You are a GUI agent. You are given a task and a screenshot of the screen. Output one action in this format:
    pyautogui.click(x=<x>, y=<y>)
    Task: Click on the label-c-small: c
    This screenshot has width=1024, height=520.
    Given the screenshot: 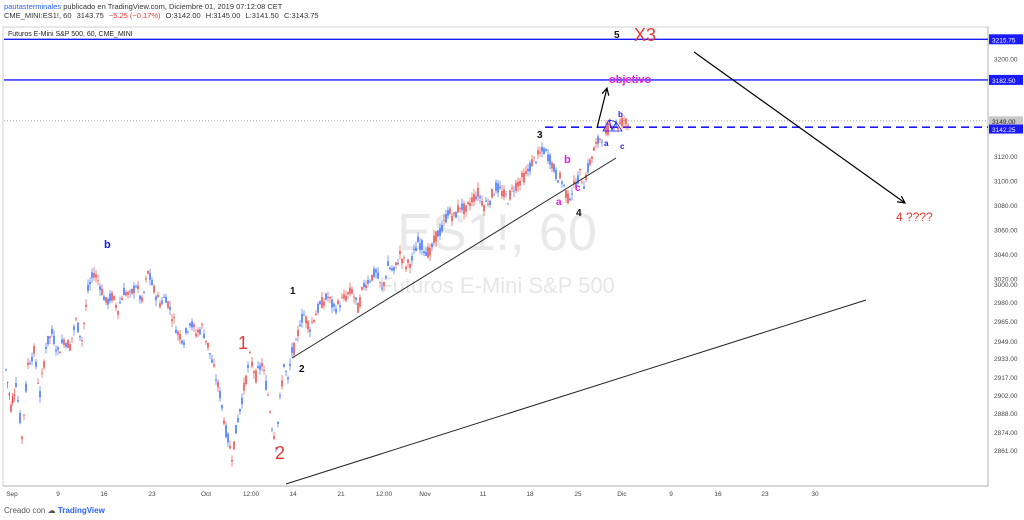 What is the action you would take?
    pyautogui.click(x=622, y=146)
    